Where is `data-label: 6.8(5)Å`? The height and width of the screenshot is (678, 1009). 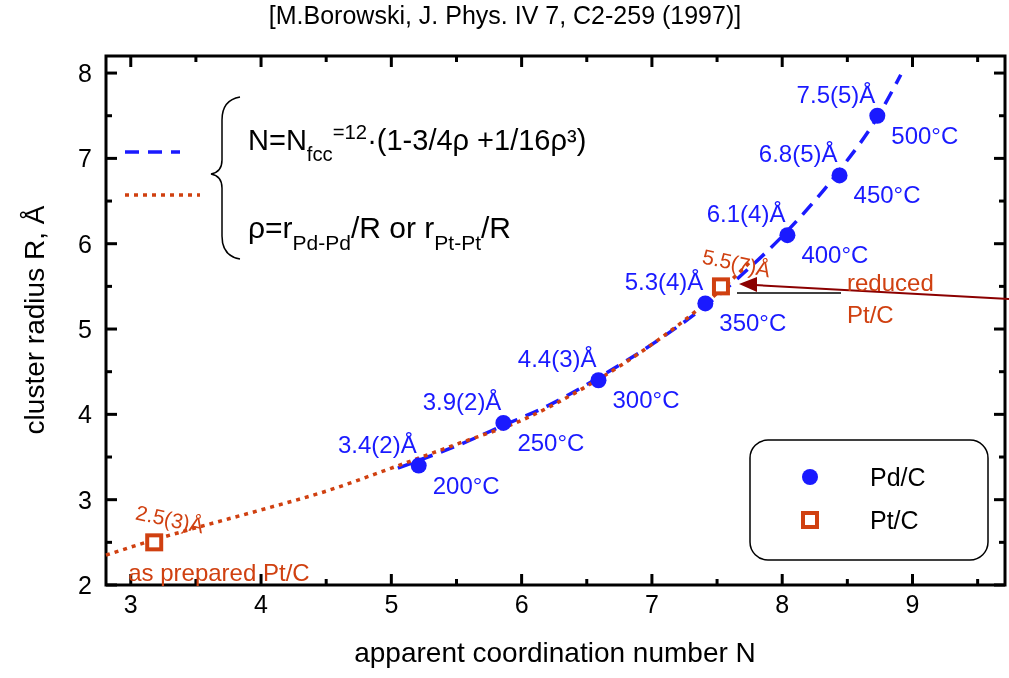 data-label: 6.8(5)Å is located at coordinates (798, 154).